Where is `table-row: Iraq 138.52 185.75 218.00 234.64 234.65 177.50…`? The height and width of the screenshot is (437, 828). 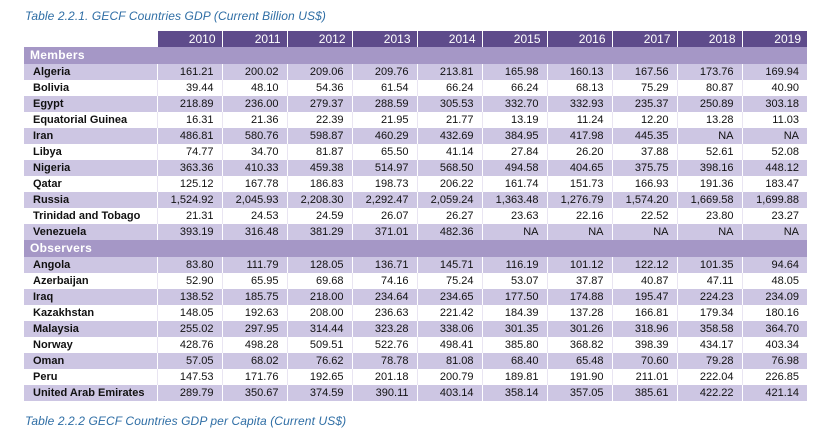 table-row: Iraq 138.52 185.75 218.00 234.64 234.65 177.50… is located at coordinates (415, 297).